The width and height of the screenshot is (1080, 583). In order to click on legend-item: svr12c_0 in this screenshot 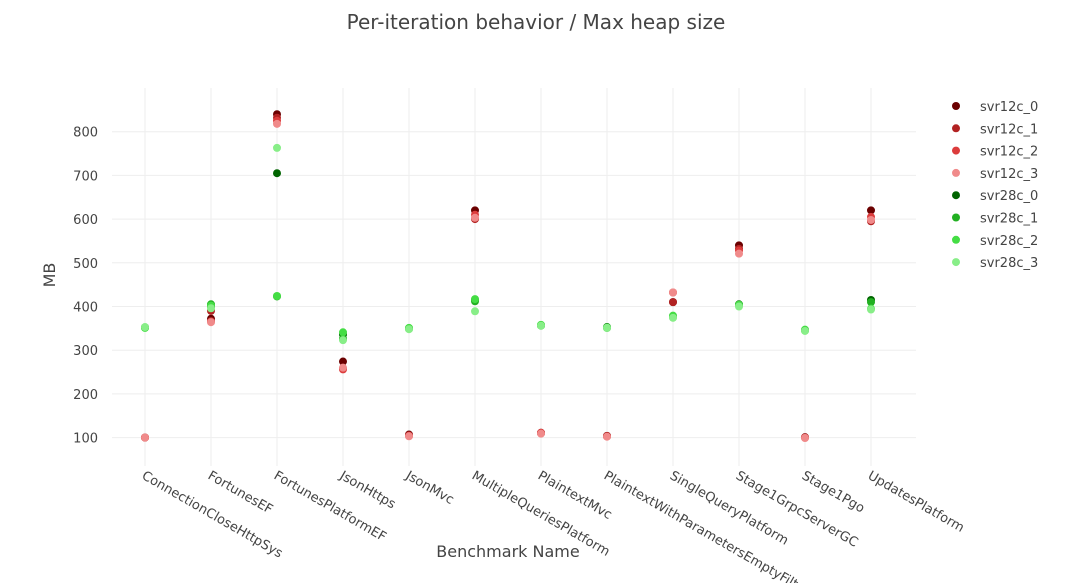, I will do `click(995, 107)`.